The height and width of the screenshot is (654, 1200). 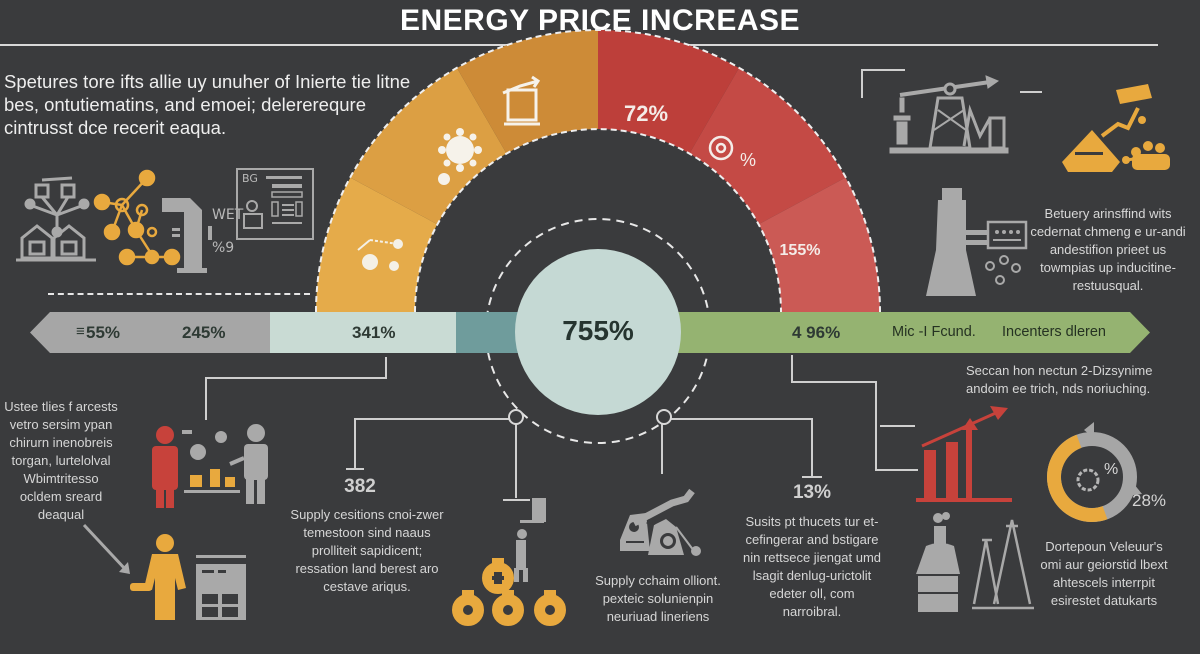 I want to click on boxes-icon, so click(x=212, y=481).